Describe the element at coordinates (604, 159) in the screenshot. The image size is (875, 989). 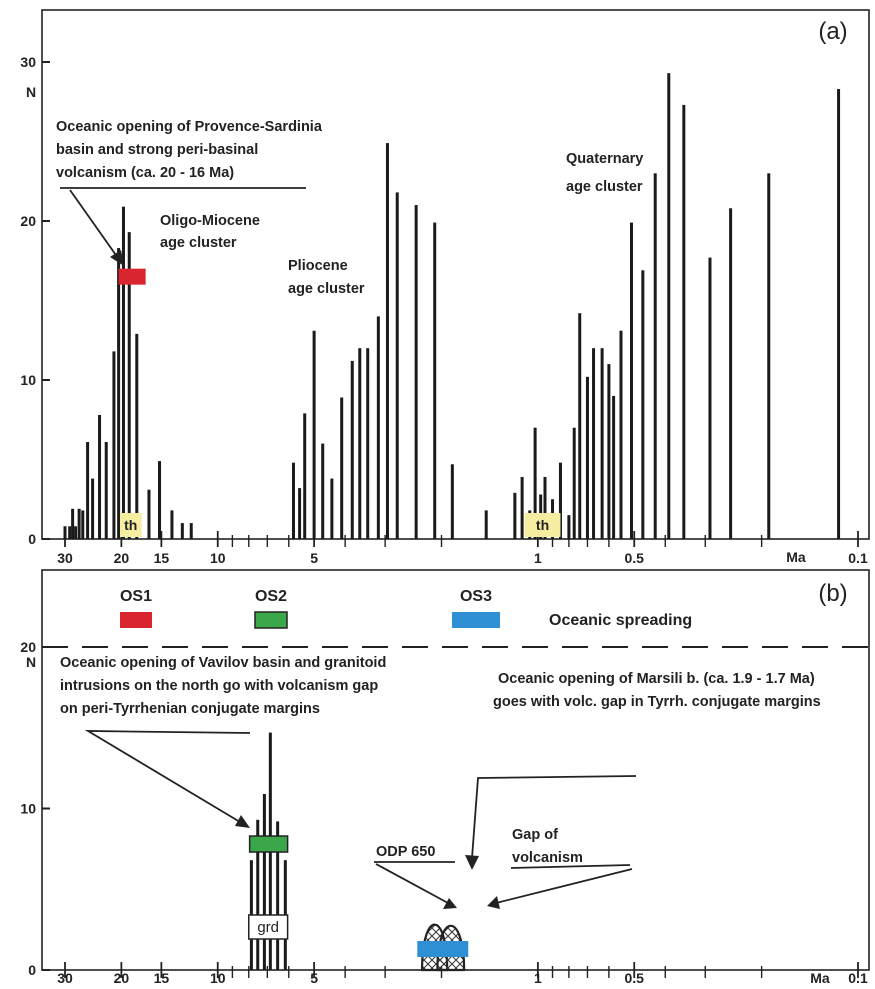
I see `annotation-line: Quaternary` at that location.